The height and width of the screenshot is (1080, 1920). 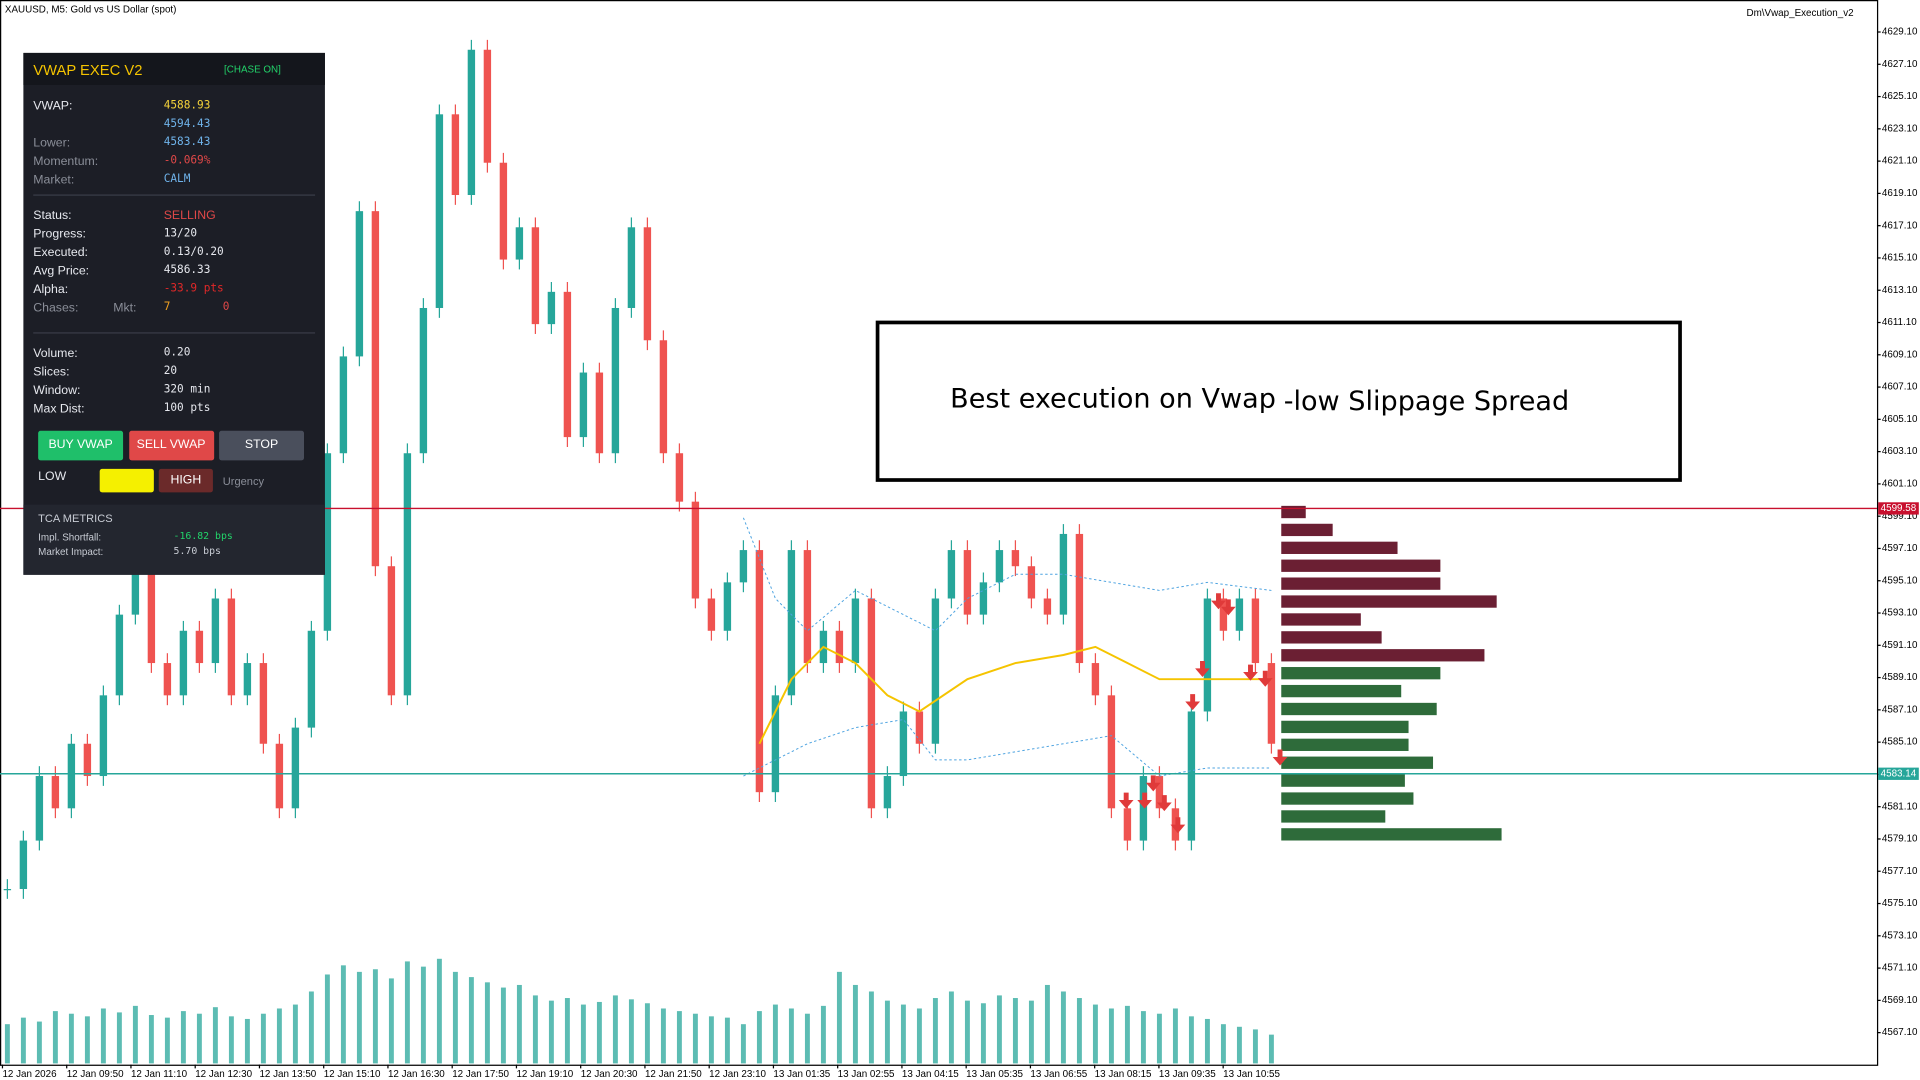 What do you see at coordinates (187, 106) in the screenshot?
I see `row-value: 4588.93` at bounding box center [187, 106].